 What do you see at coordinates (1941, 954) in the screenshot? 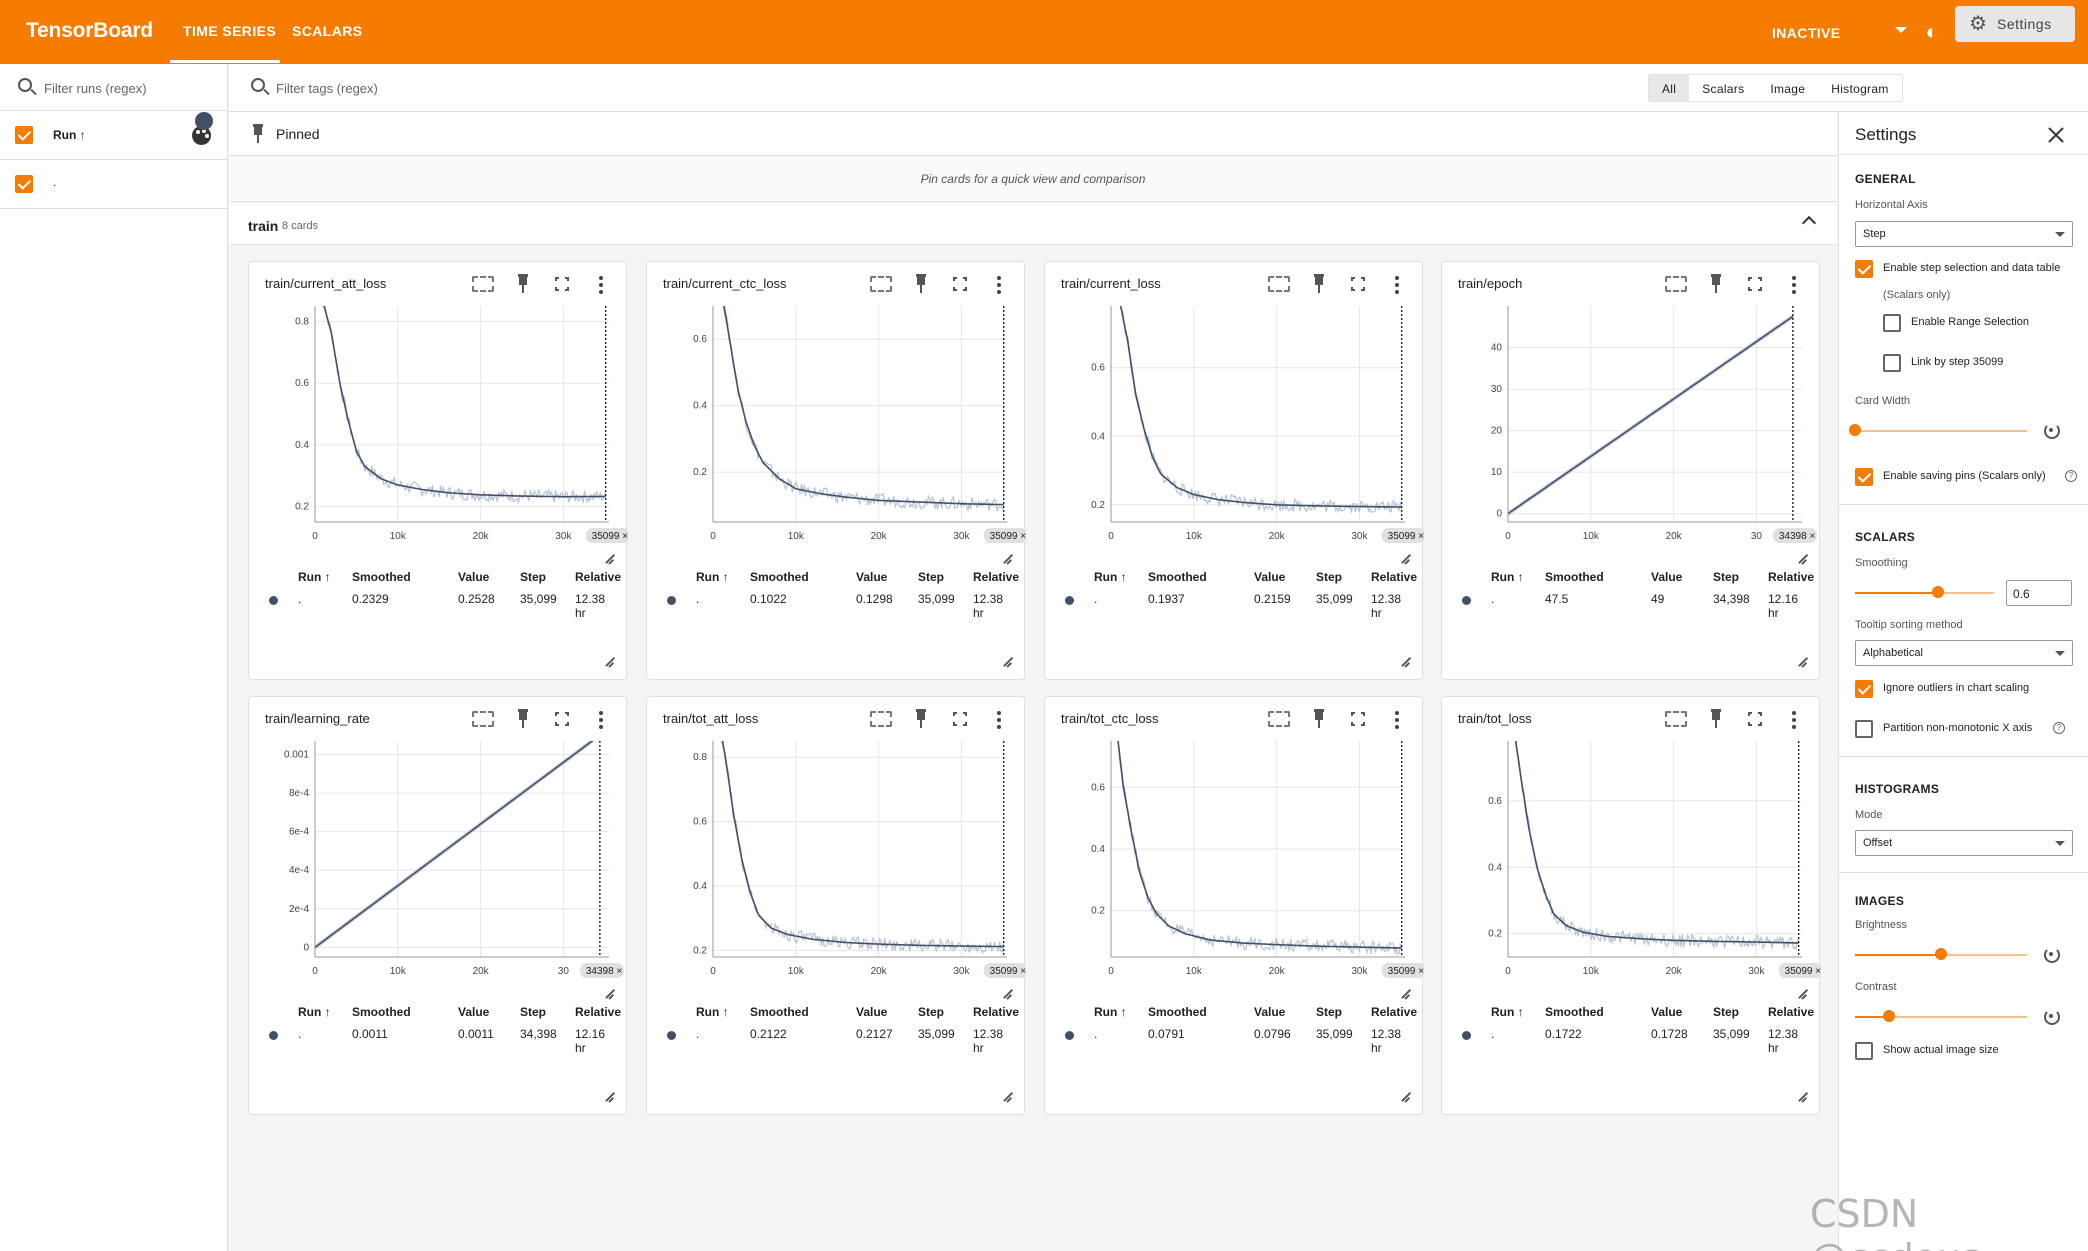
I see `brightness-slider` at bounding box center [1941, 954].